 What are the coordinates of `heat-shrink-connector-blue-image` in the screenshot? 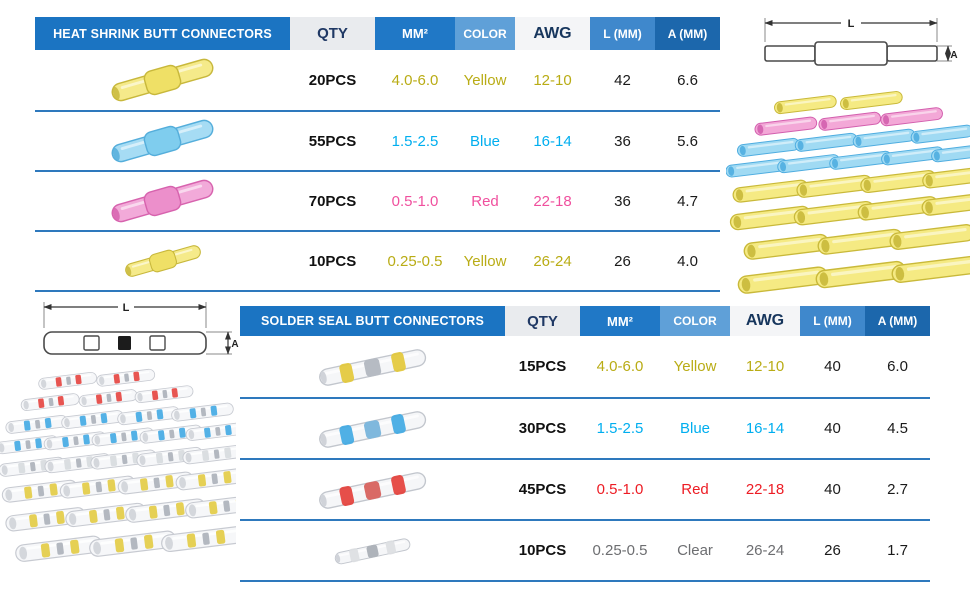 It's located at (162, 141).